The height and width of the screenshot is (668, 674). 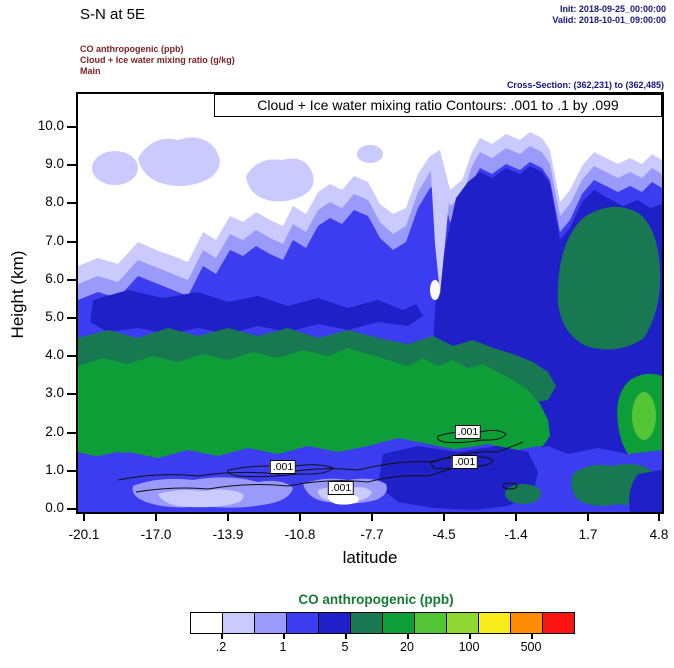 What do you see at coordinates (54, 316) in the screenshot?
I see `y-tick-label: 5.0` at bounding box center [54, 316].